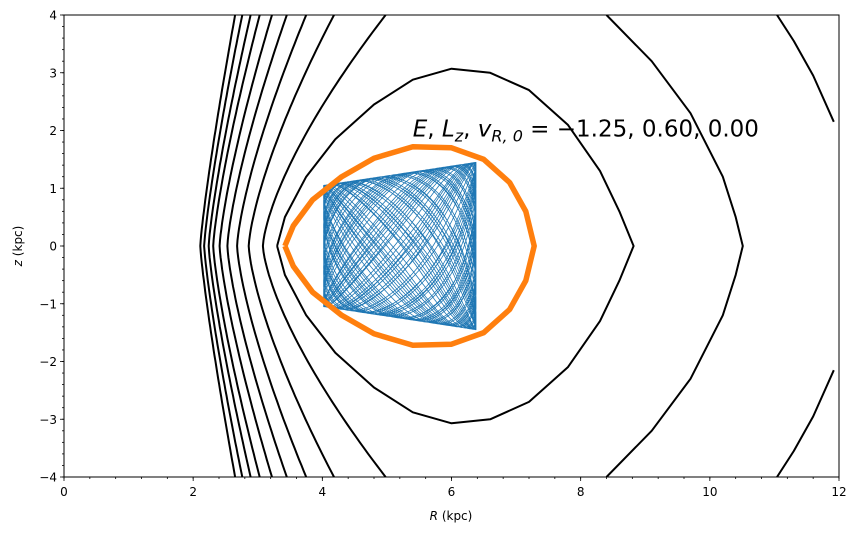 This screenshot has width=857, height=538. What do you see at coordinates (18, 241) in the screenshot?
I see `y-axis-unit: (kpc)` at bounding box center [18, 241].